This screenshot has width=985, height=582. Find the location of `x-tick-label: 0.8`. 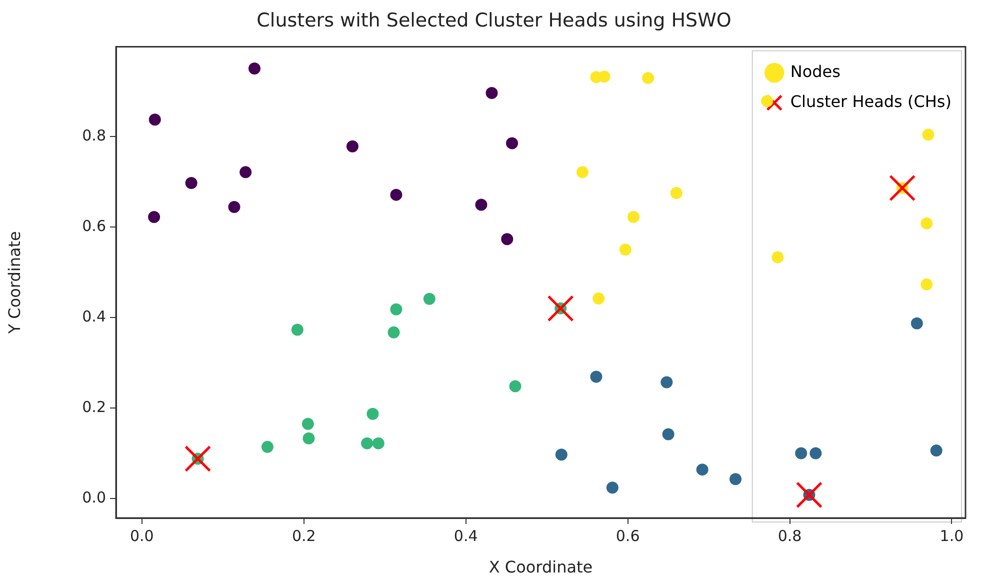

x-tick-label: 0.8 is located at coordinates (790, 535).